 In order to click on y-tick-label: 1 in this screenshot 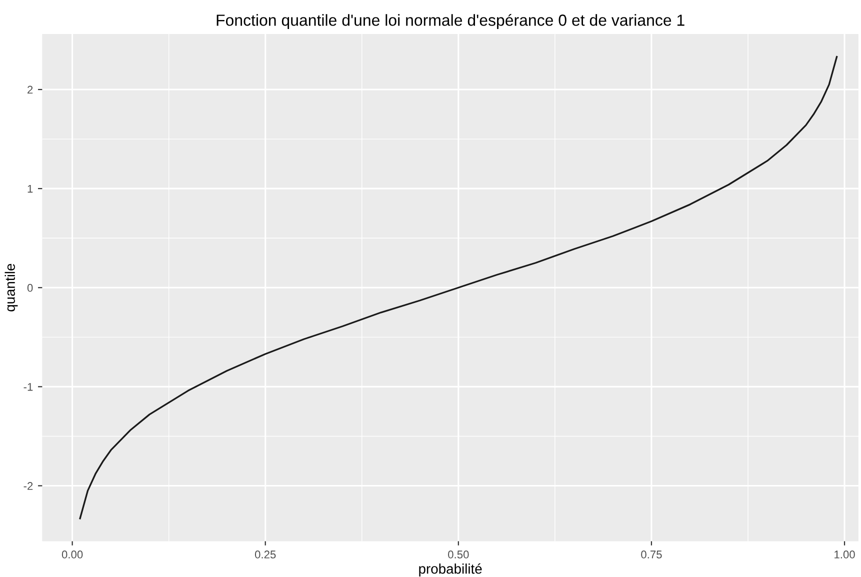, I will do `click(30, 188)`.